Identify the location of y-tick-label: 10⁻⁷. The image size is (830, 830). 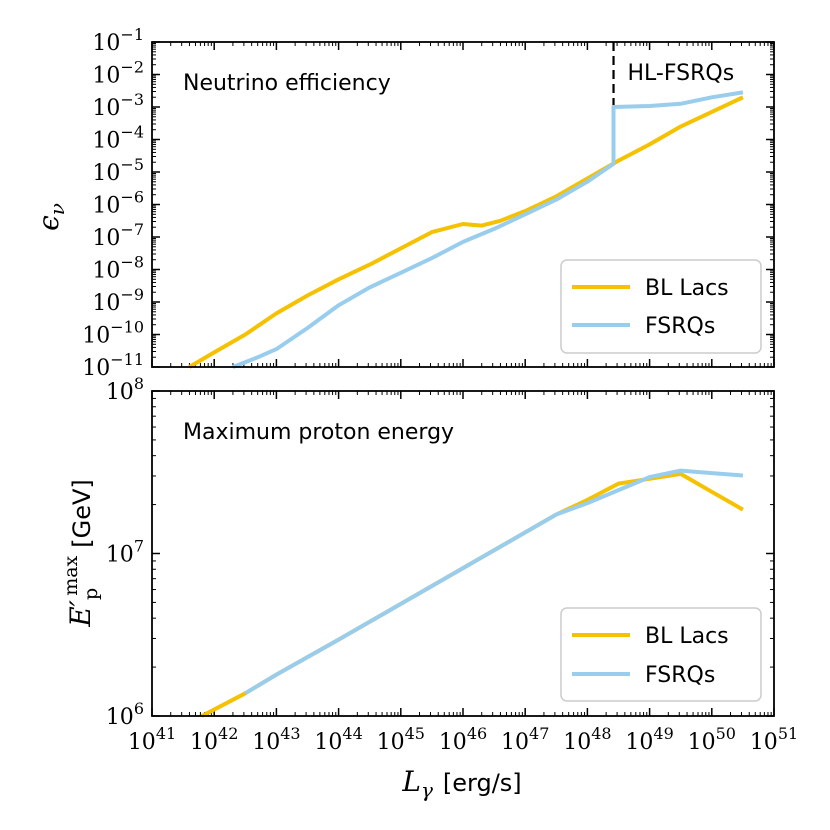
(118, 235).